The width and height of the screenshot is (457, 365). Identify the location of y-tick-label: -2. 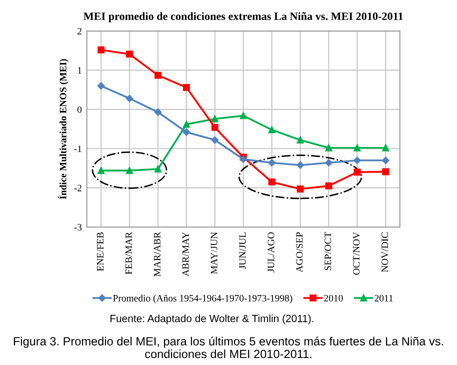
(78, 188).